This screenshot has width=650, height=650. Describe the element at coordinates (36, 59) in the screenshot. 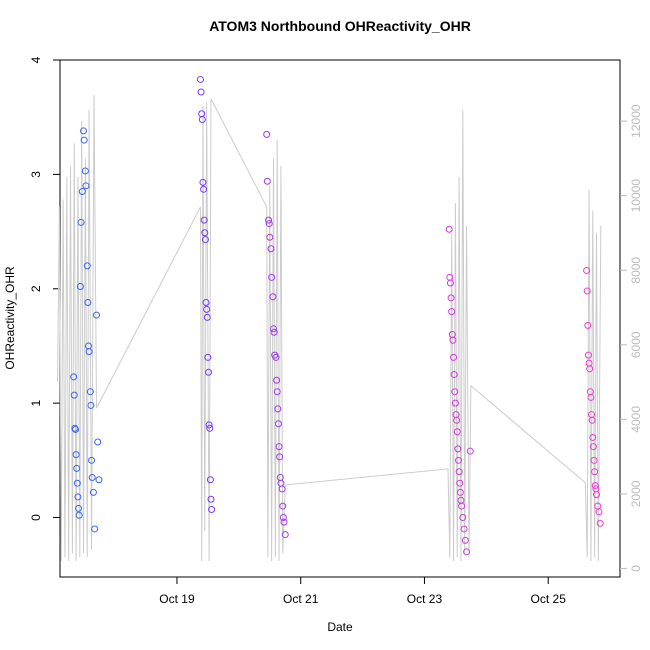

I see `y-tick-label: 4` at that location.